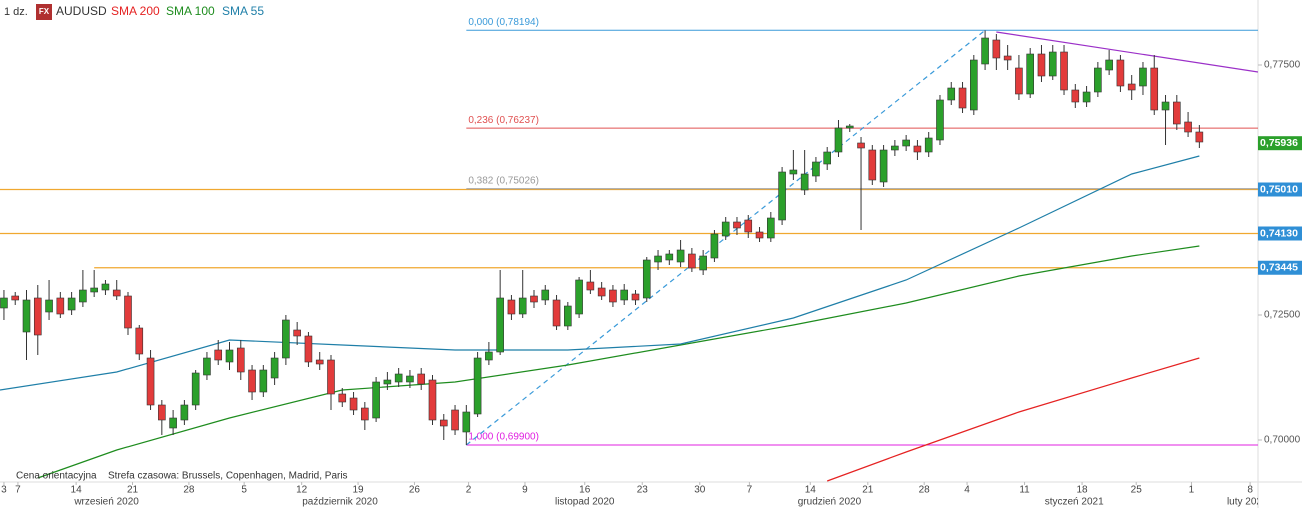  Describe the element at coordinates (1279, 233) in the screenshot. I see `price-label: 0,74130` at that location.